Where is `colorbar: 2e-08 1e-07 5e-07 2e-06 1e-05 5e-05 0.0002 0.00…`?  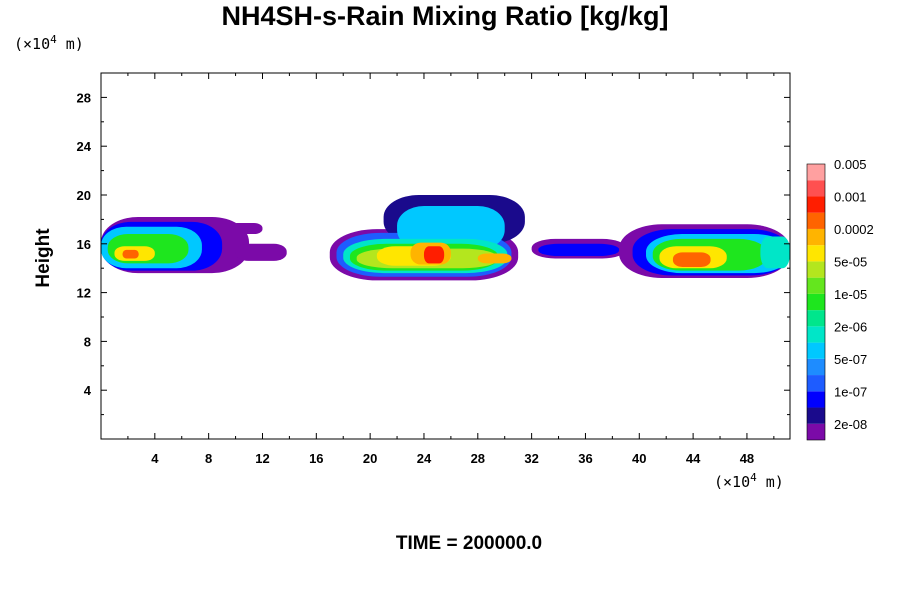 colorbar: 2e-08 1e-07 5e-07 2e-06 1e-05 5e-05 0.0002 0.00… is located at coordinates (840, 299).